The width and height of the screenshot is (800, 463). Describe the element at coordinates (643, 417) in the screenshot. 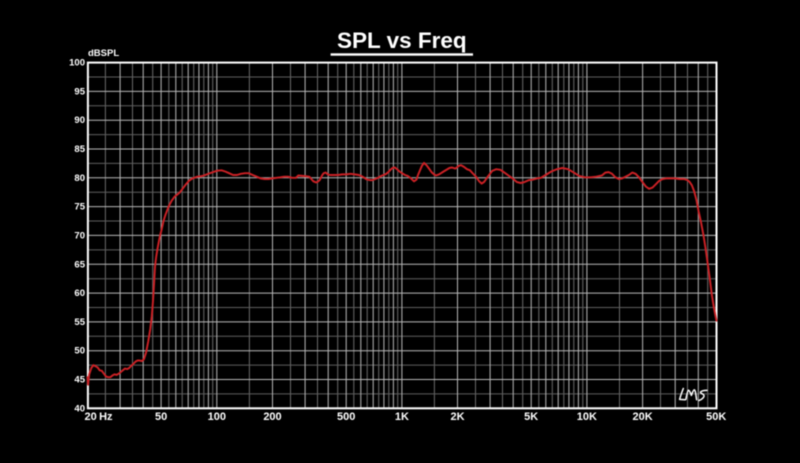

I see `svg-text: 20K` at that location.